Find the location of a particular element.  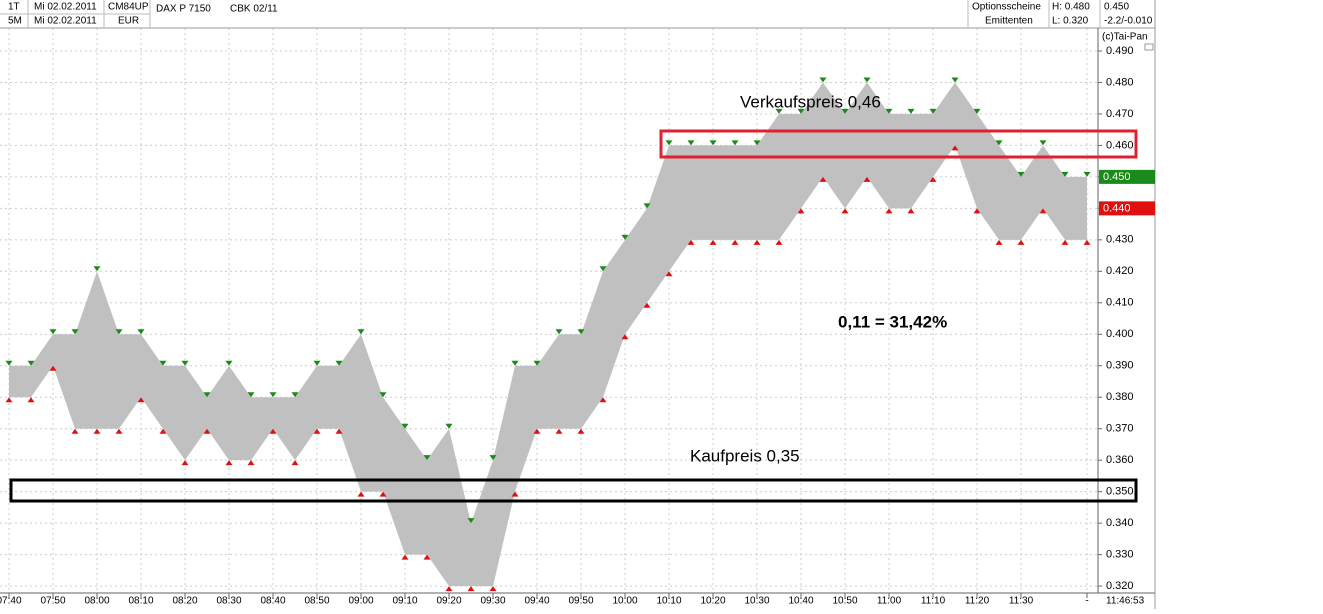

x-tick-label: 09:20 is located at coordinates (448, 601).